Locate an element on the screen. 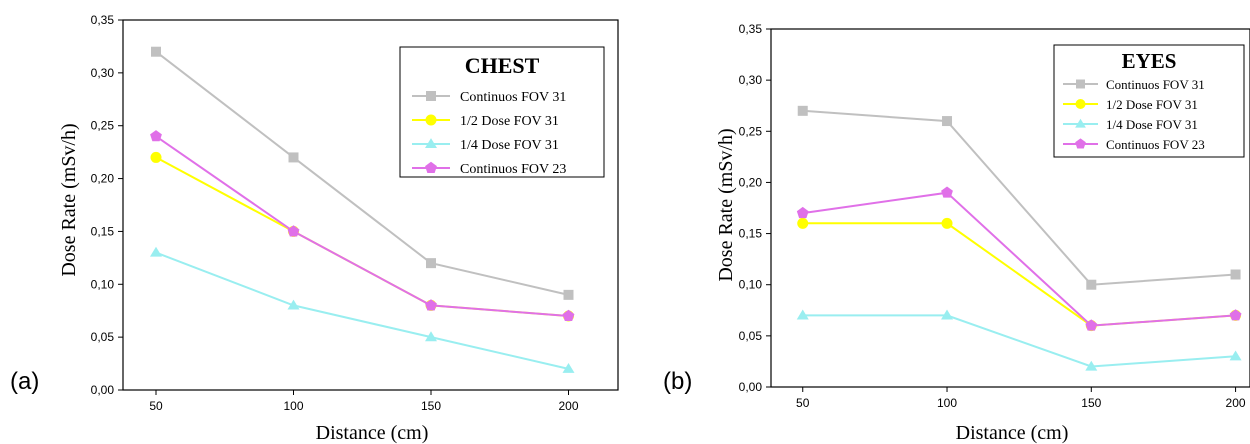 The width and height of the screenshot is (1250, 444). chest-legend-entry: Continuos FOV 23 is located at coordinates (513, 169).